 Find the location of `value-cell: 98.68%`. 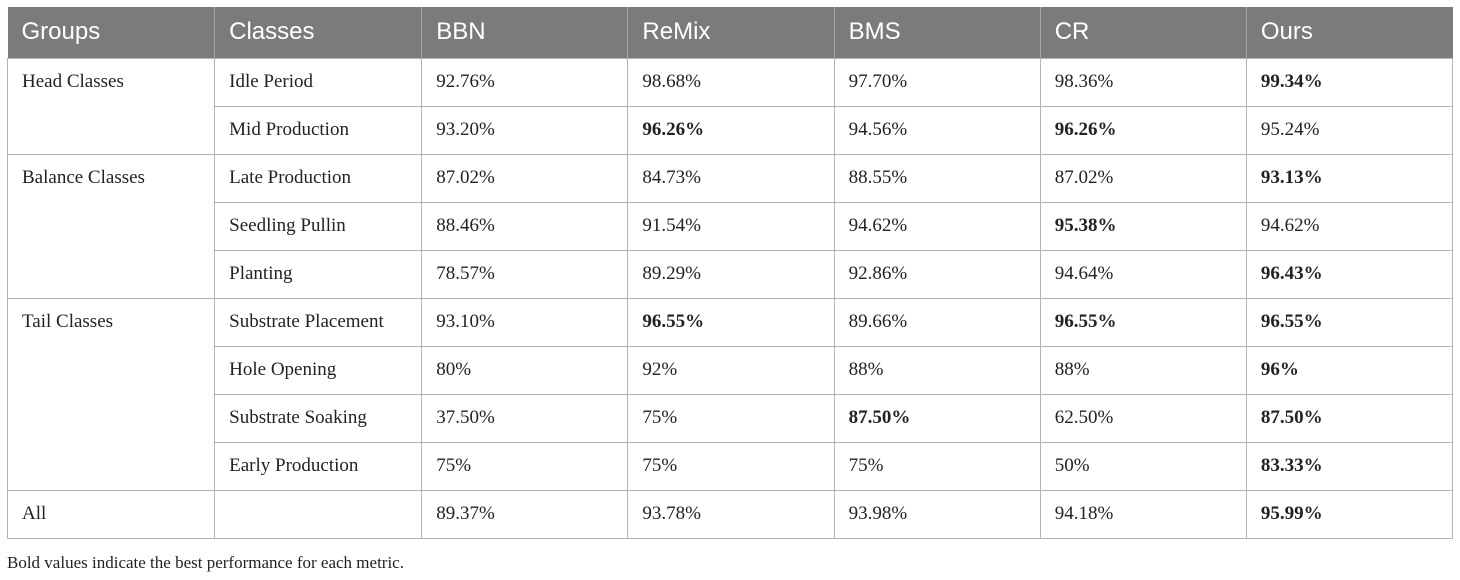

value-cell: 98.68% is located at coordinates (731, 82).